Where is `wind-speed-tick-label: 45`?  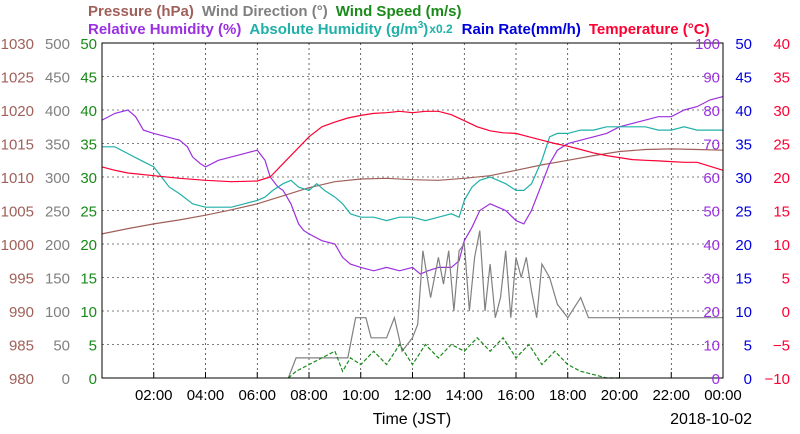 wind-speed-tick-label: 45 is located at coordinates (88, 78).